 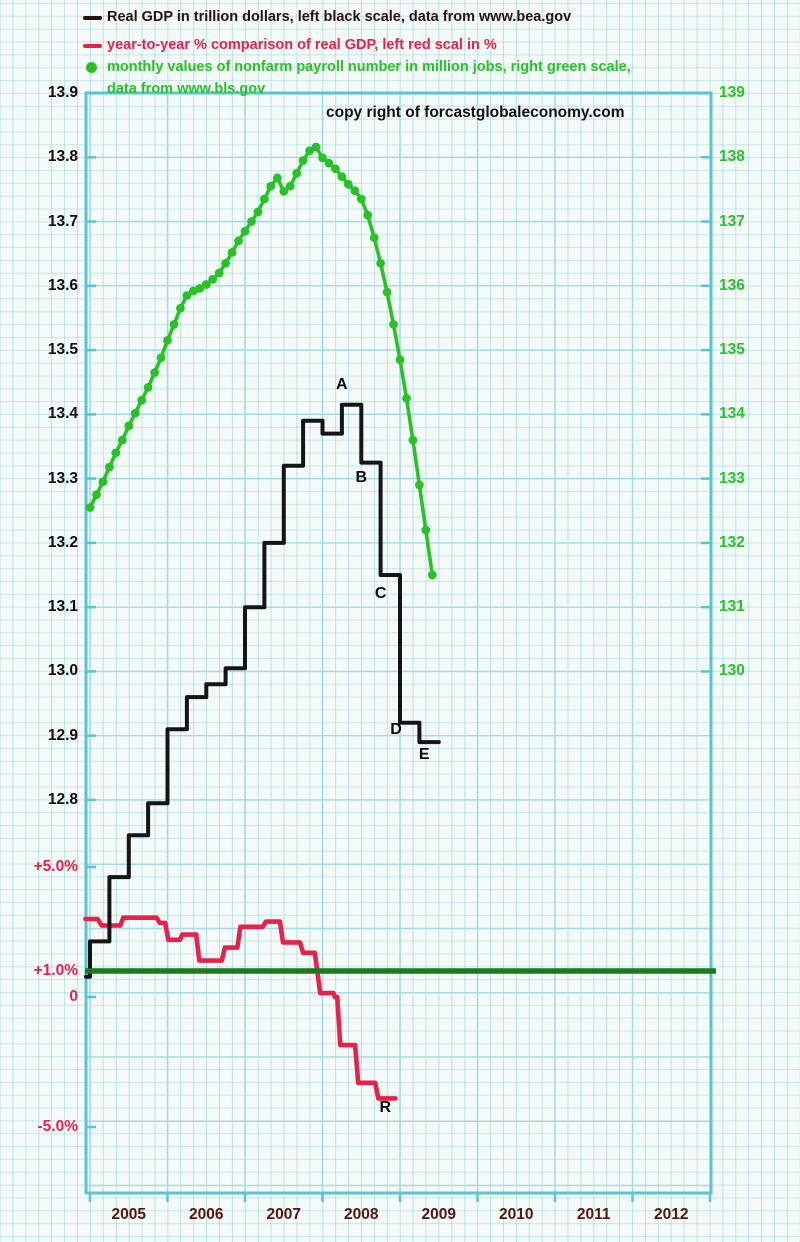 I want to click on annotation-c: C, so click(x=380, y=594).